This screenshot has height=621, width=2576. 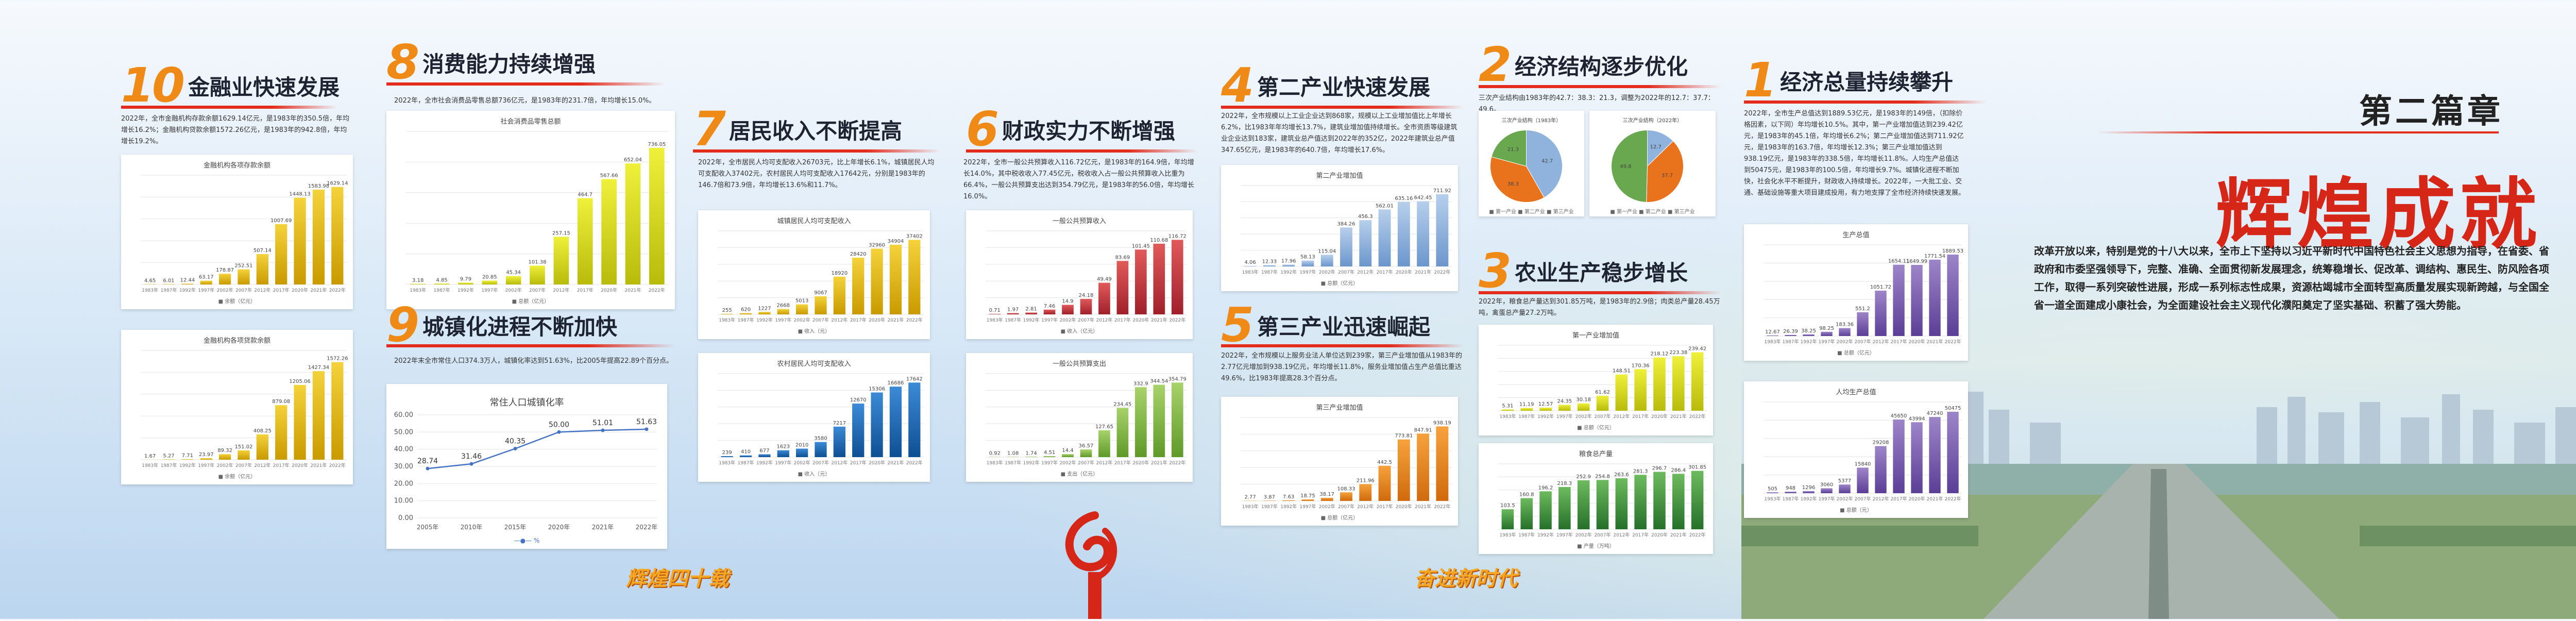 What do you see at coordinates (1916, 261) in the screenshot?
I see `data-label: 1649.99` at bounding box center [1916, 261].